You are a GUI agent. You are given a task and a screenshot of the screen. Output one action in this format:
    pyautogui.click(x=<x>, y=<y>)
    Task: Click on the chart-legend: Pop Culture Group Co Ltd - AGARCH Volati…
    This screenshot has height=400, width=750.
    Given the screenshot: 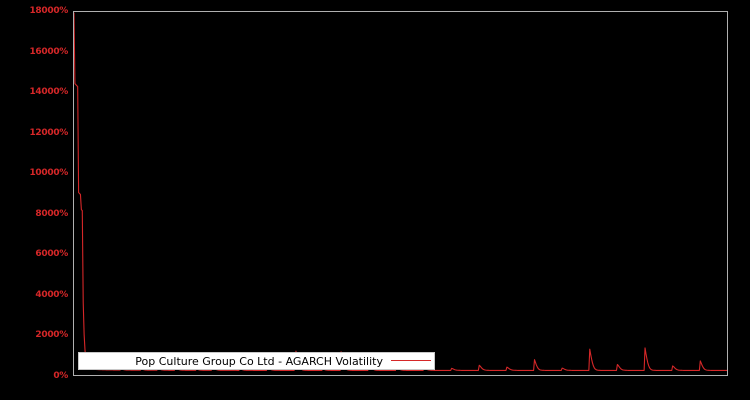 What is the action you would take?
    pyautogui.click(x=256, y=361)
    